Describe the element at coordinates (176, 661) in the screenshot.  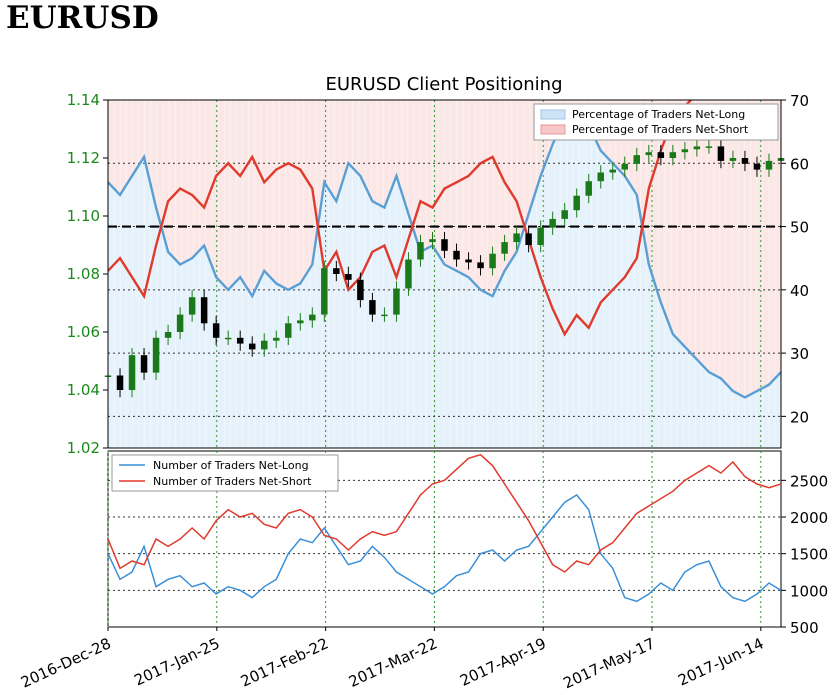
I see `x-tick-label: 2017-Jan-25` at that location.